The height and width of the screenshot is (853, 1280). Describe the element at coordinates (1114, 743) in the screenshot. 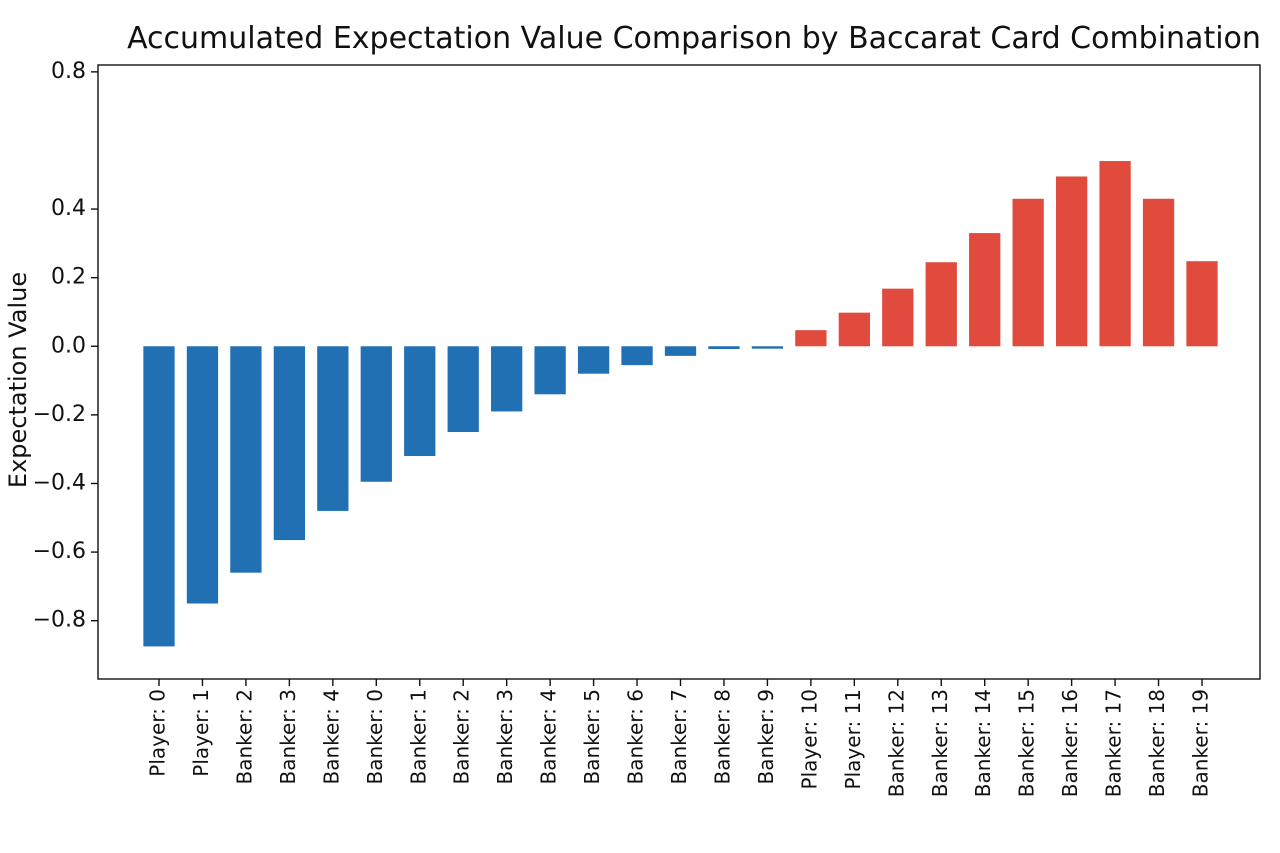

I see `x-tick-label-22: Banker: 17` at that location.